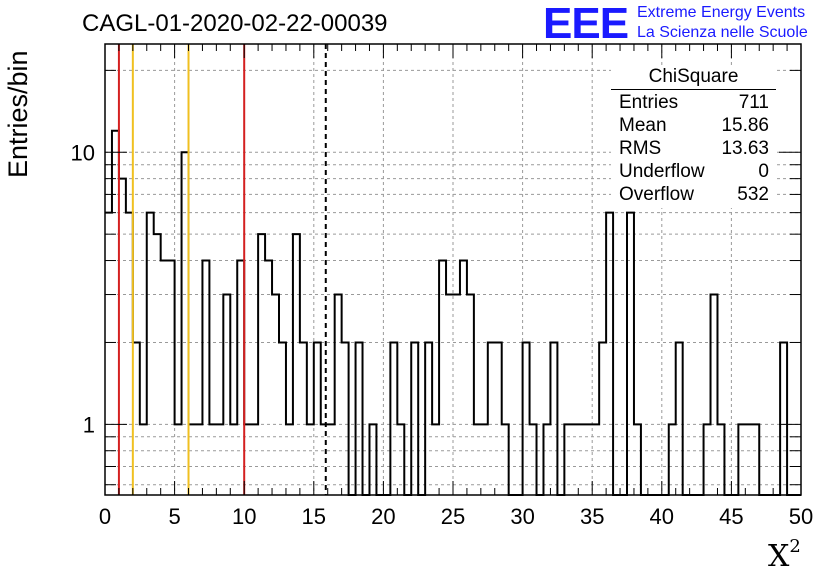 The width and height of the screenshot is (836, 574). I want to click on y-axis-label: Entries/bin, so click(18, 114).